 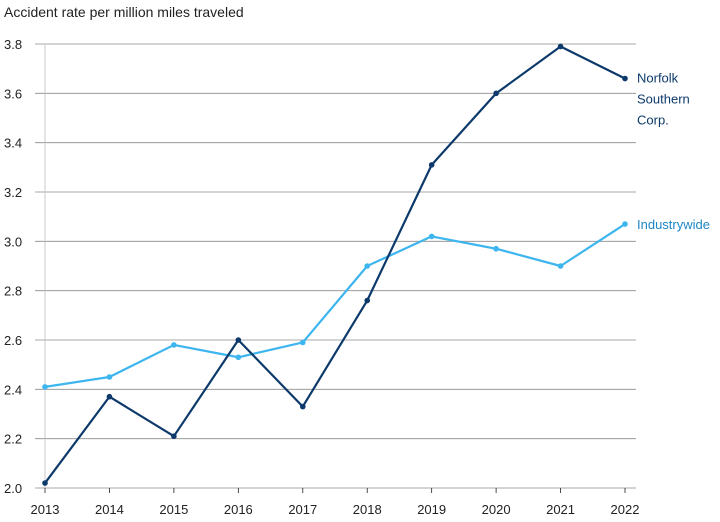 I want to click on series-label-line: Corp., so click(x=653, y=120).